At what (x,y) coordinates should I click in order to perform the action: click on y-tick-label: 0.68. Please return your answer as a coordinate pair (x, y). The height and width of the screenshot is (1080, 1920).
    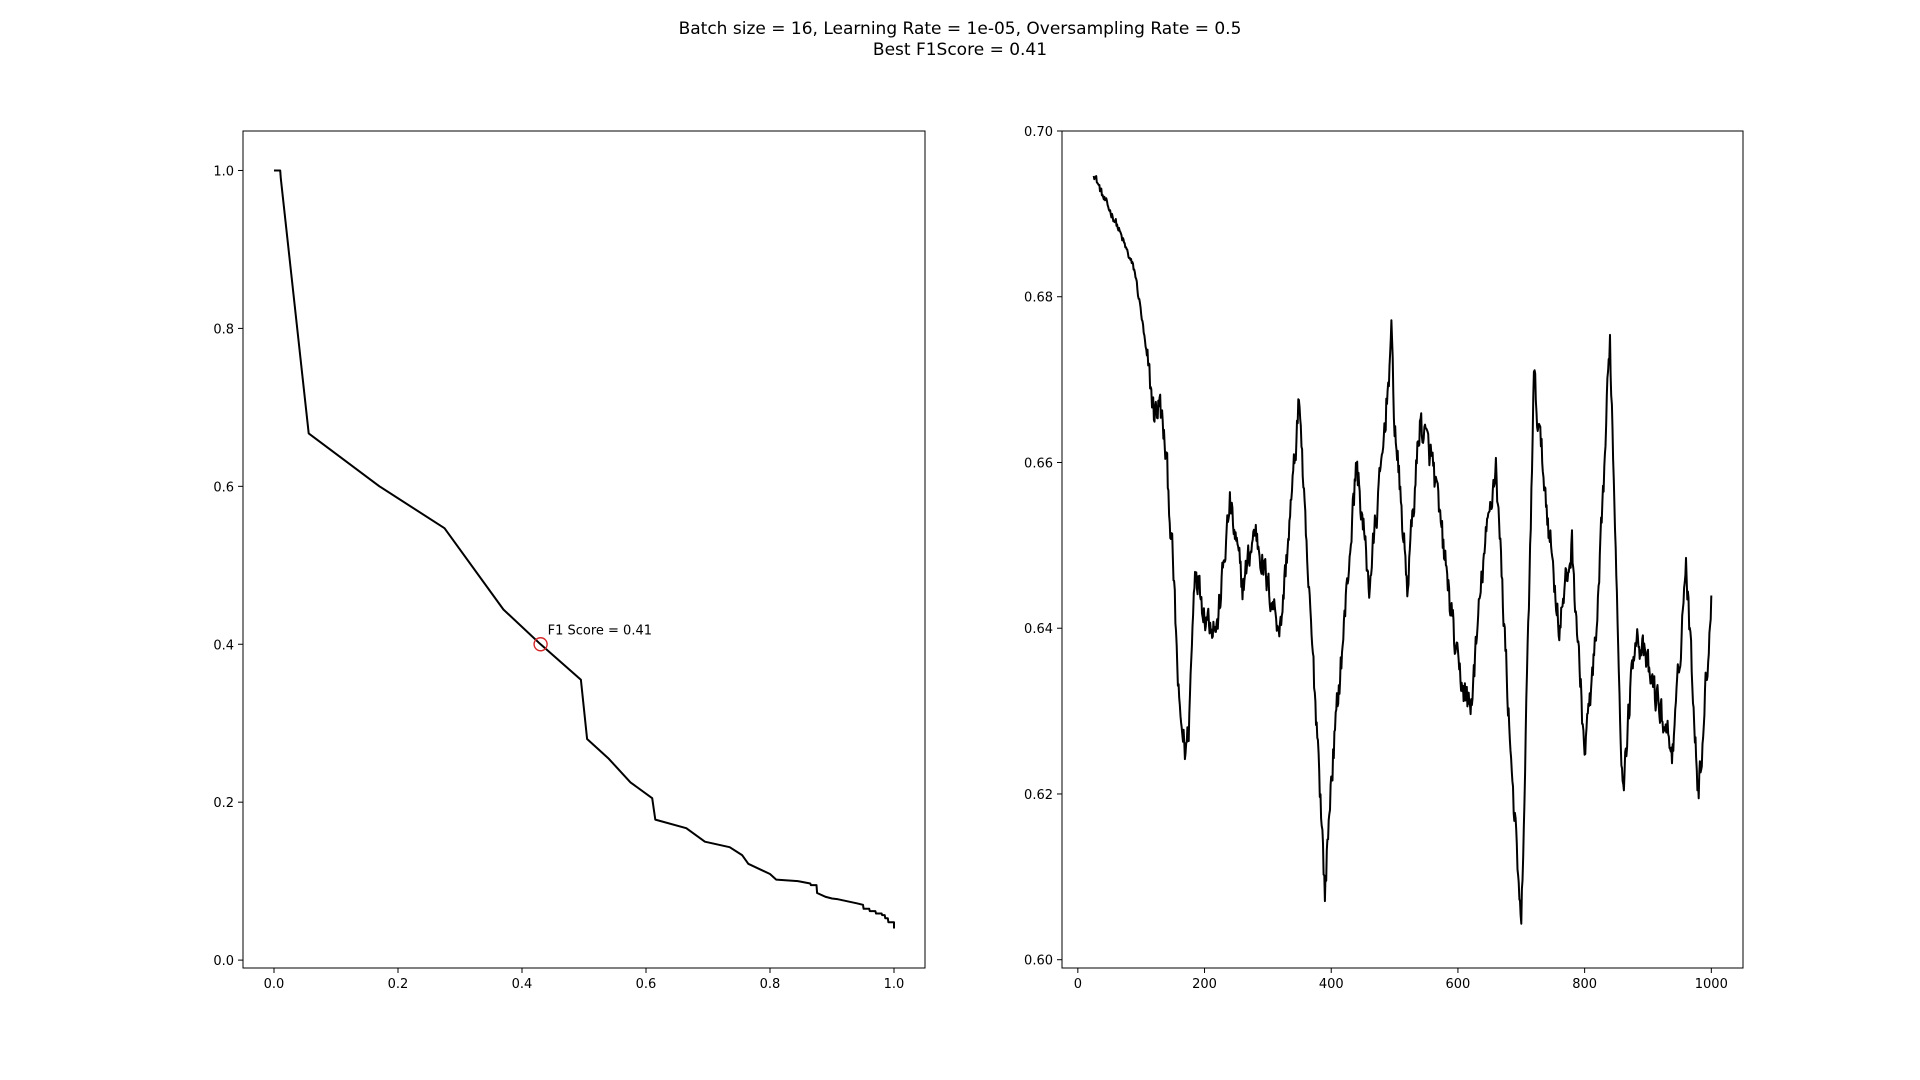
    Looking at the image, I should click on (1038, 298).